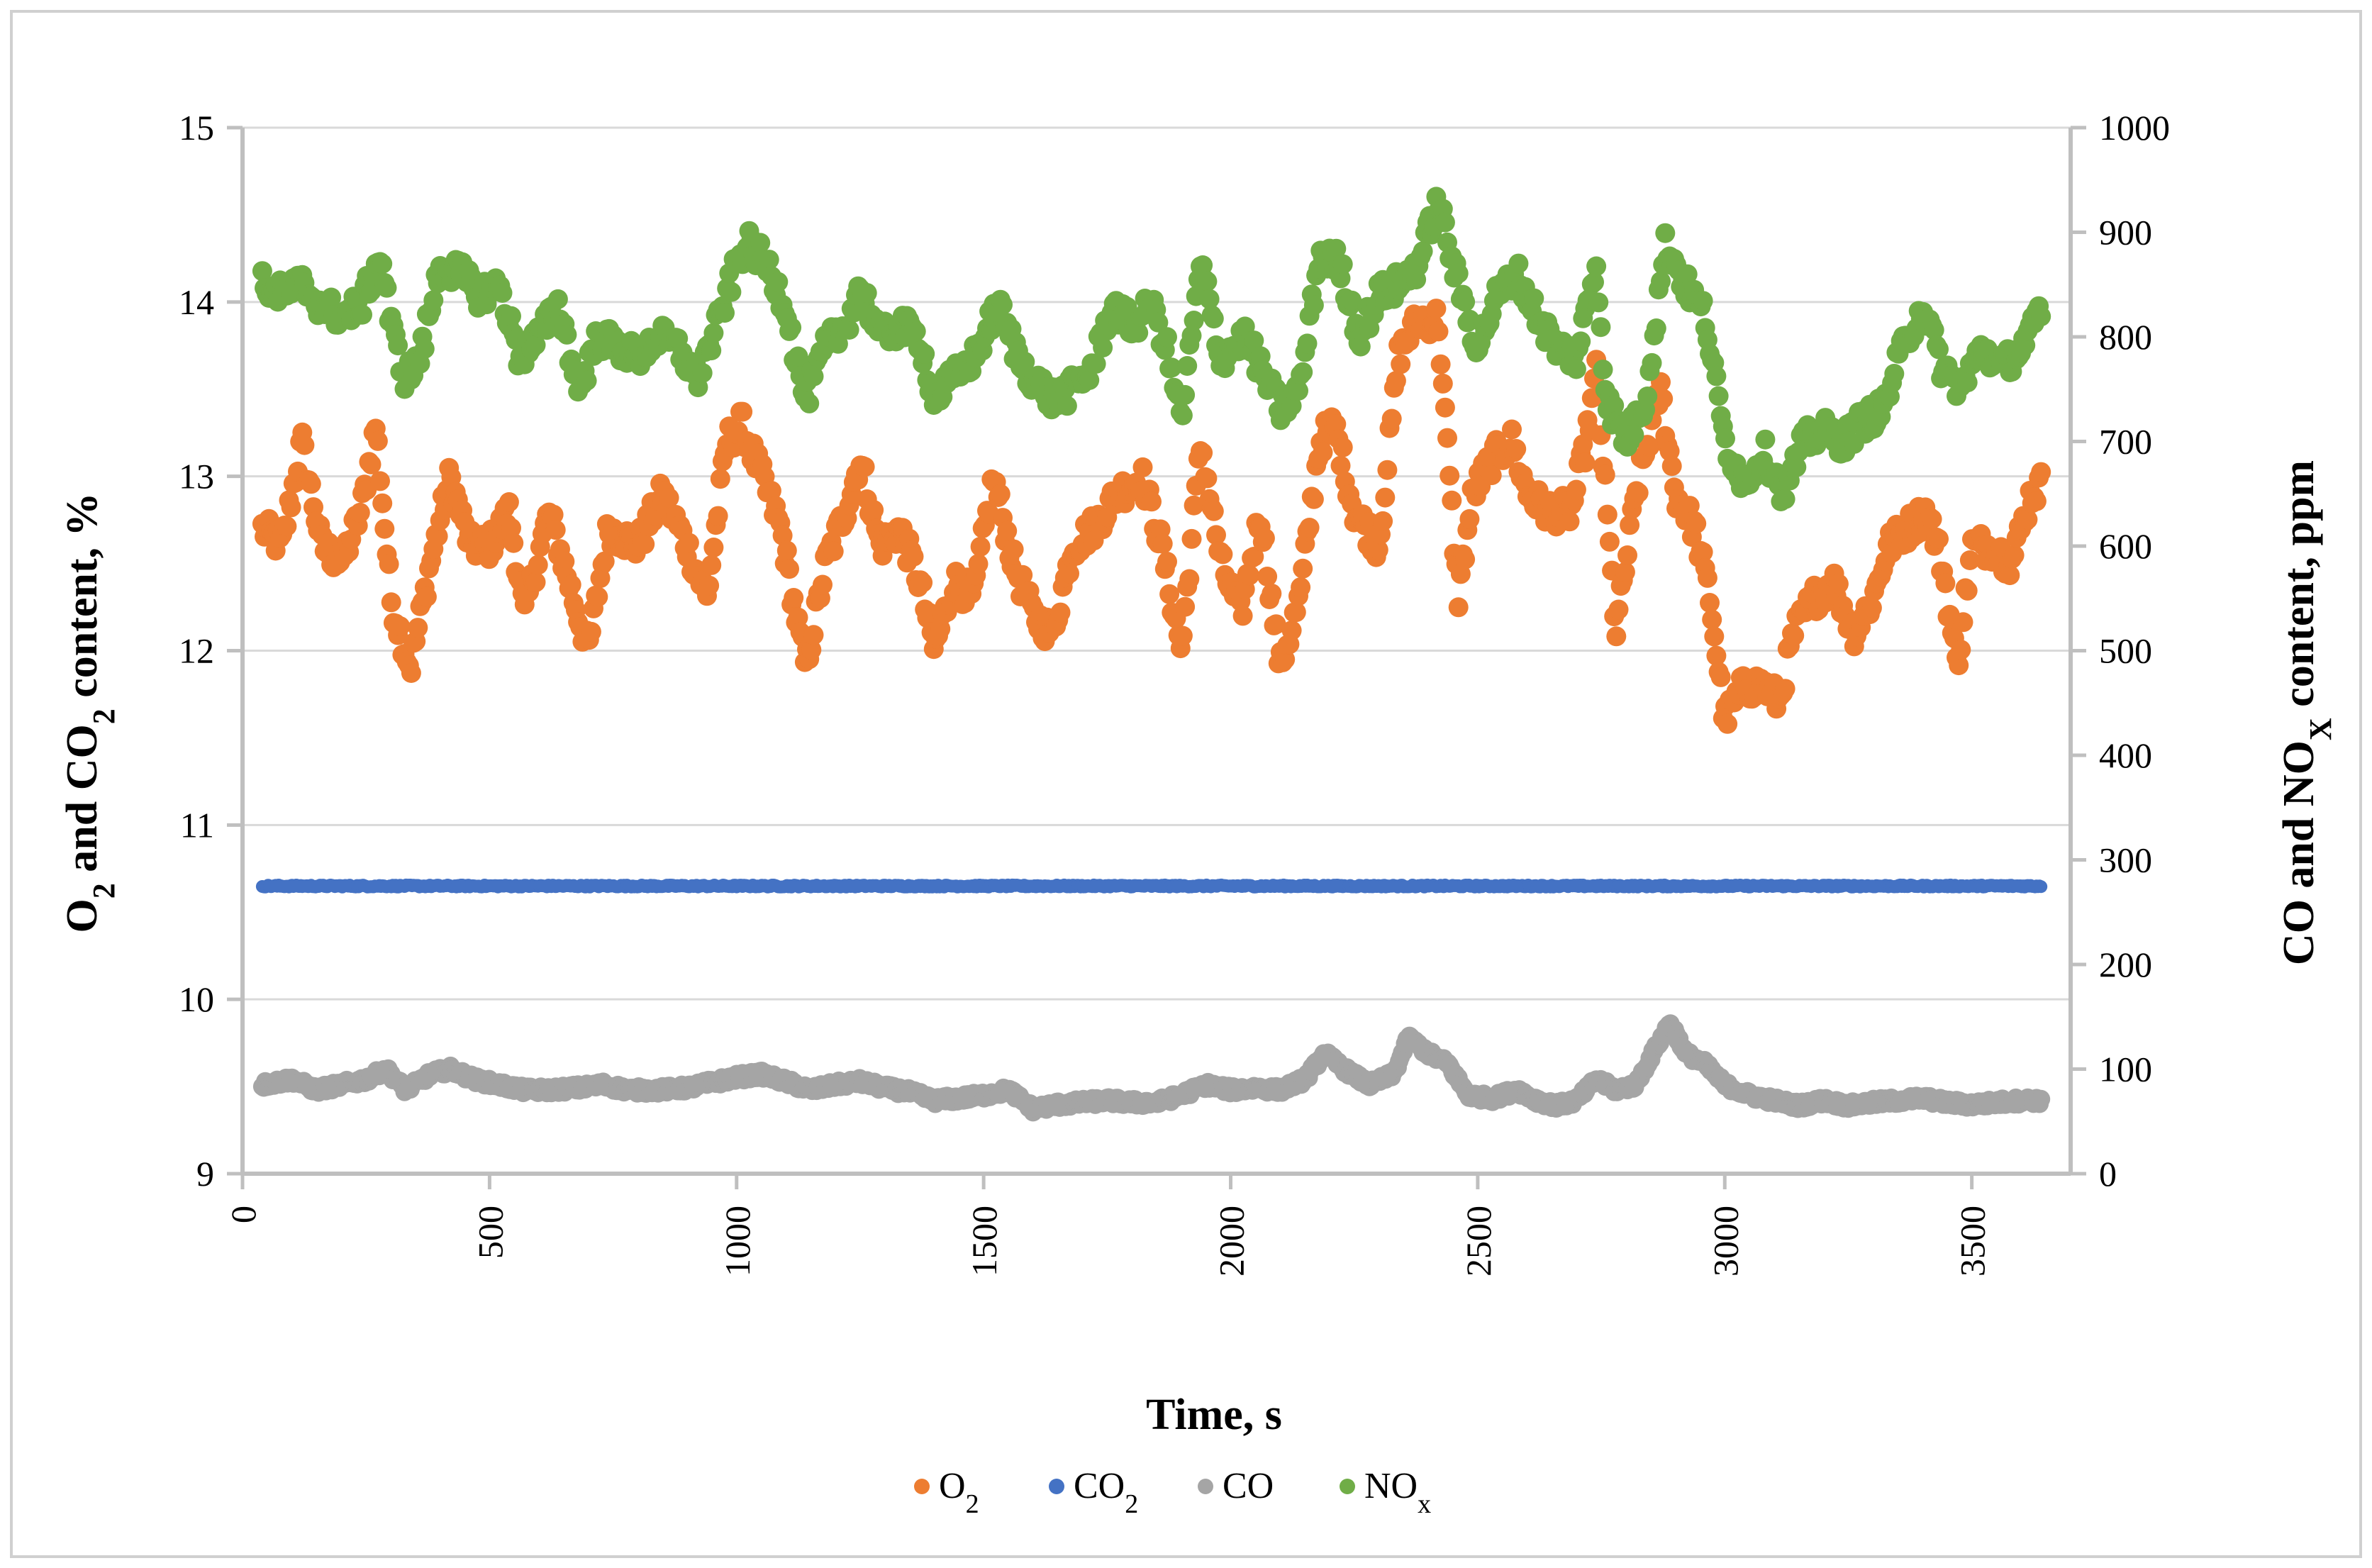  Describe the element at coordinates (205, 1174) in the screenshot. I see `y-left-tick-label: 9` at that location.